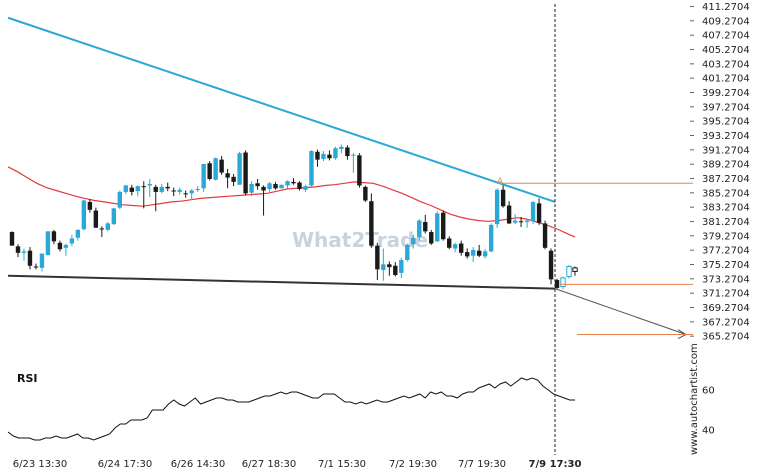 This screenshot has width=760, height=475. I want to click on price-tick-label: 401.2704, so click(726, 79).